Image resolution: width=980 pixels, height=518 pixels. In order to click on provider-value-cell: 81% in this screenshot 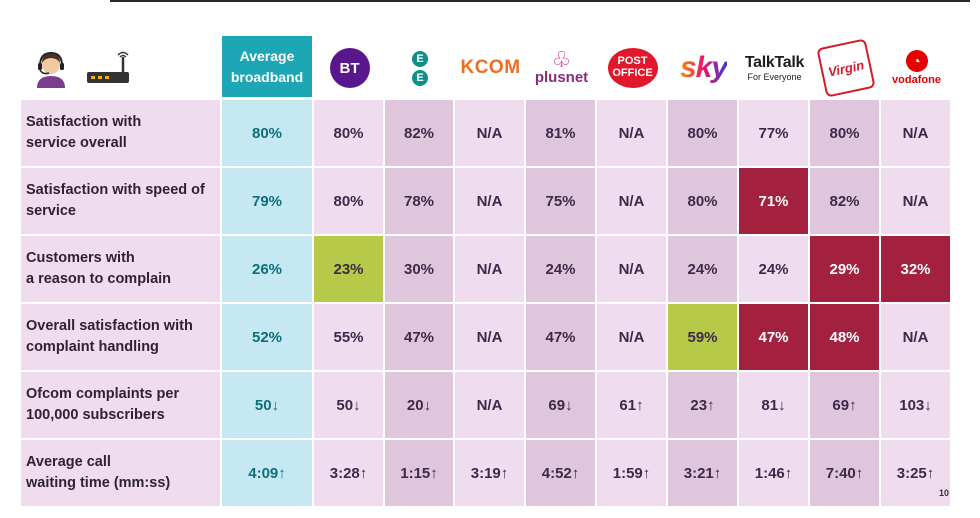, I will do `click(561, 134)`.